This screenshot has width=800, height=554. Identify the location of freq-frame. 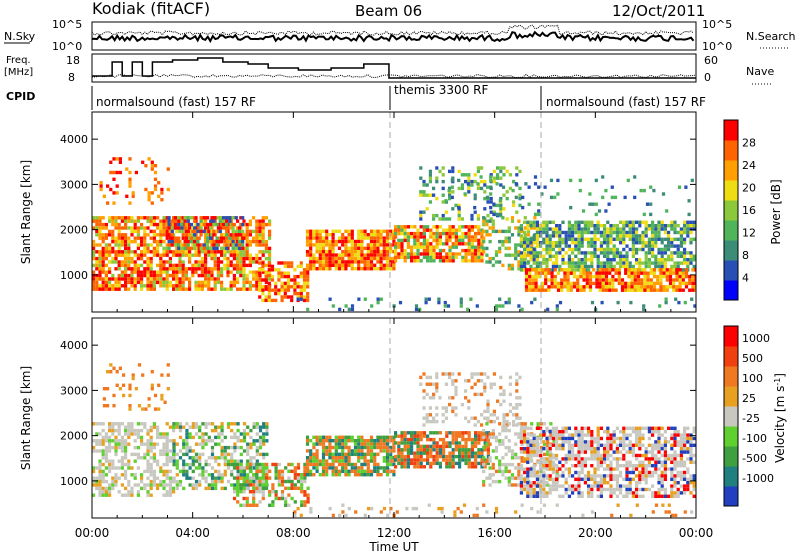
(394, 68).